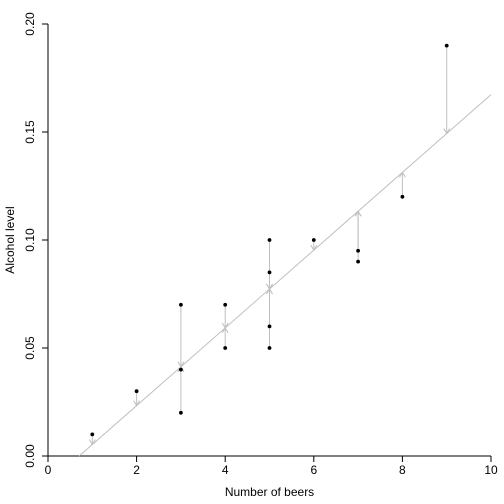  What do you see at coordinates (491, 470) in the screenshot?
I see `x-tick-label: 10` at bounding box center [491, 470].